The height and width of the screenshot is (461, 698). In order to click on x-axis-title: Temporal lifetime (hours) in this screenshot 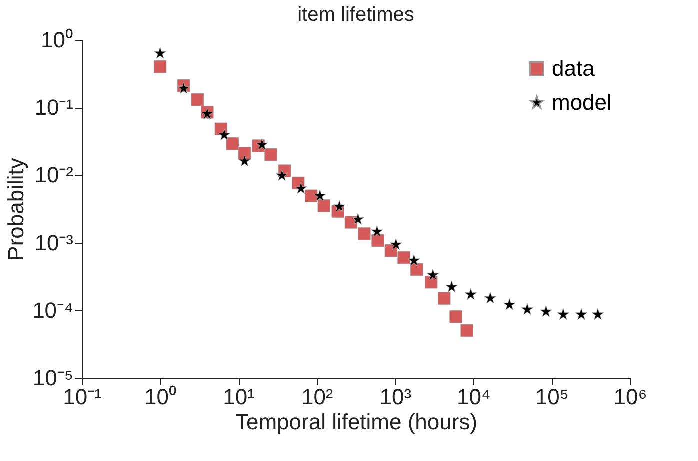, I will do `click(356, 422)`.